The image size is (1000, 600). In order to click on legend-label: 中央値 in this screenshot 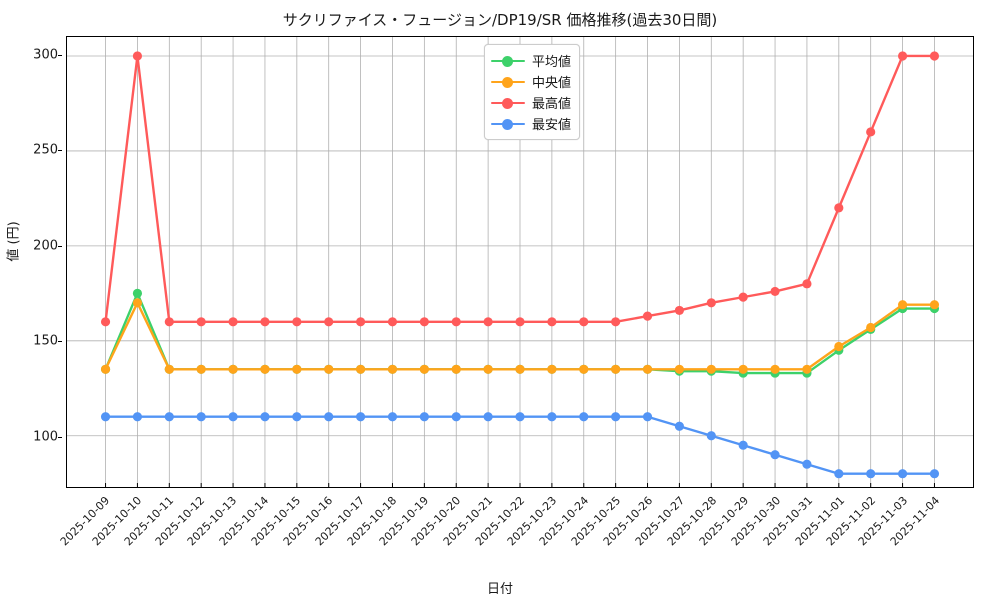, I will do `click(552, 83)`.